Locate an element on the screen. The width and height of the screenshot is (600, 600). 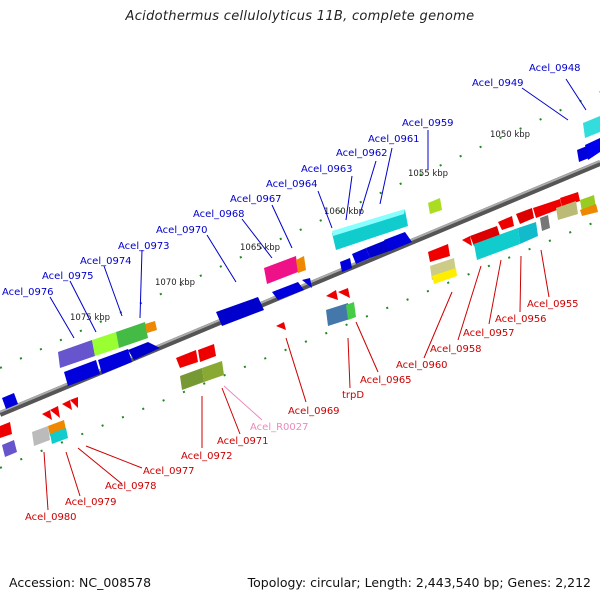
gene-label: Acel_0963 is located at coordinates (327, 169).